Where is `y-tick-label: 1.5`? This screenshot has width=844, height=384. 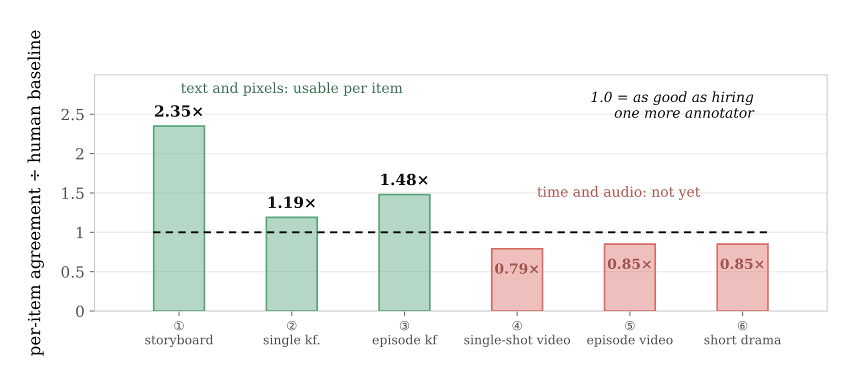
y-tick-label: 1.5 is located at coordinates (73, 193).